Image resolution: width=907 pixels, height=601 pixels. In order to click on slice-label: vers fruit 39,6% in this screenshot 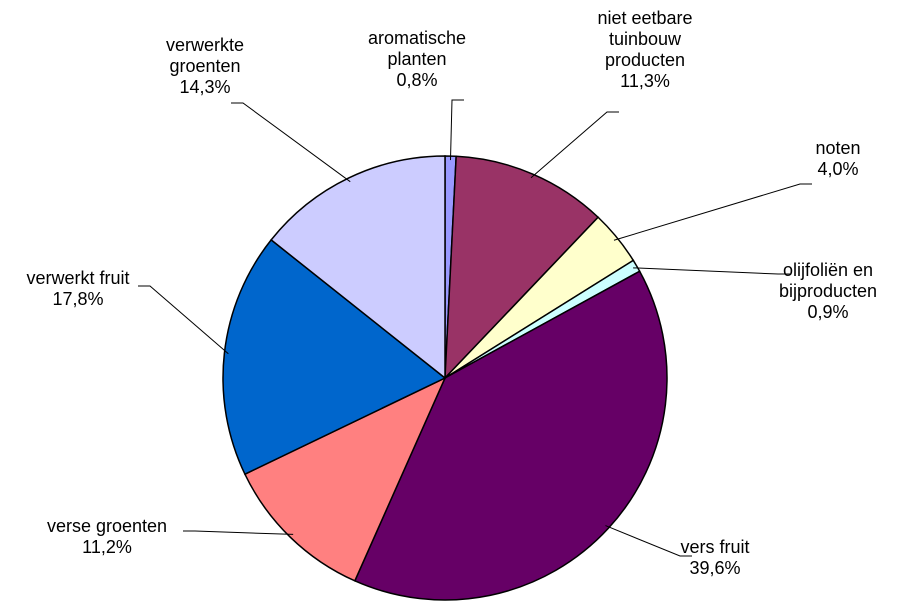, I will do `click(715, 558)`.